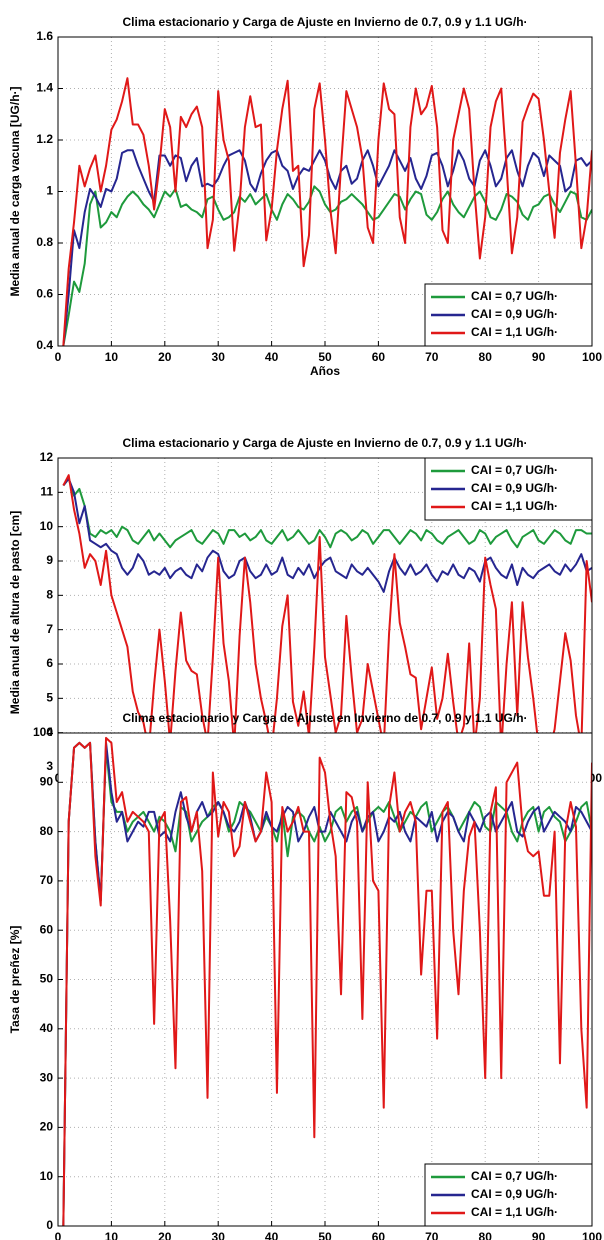 Image resolution: width=604 pixels, height=1240 pixels. I want to click on y-tick-label: 6, so click(49, 663).